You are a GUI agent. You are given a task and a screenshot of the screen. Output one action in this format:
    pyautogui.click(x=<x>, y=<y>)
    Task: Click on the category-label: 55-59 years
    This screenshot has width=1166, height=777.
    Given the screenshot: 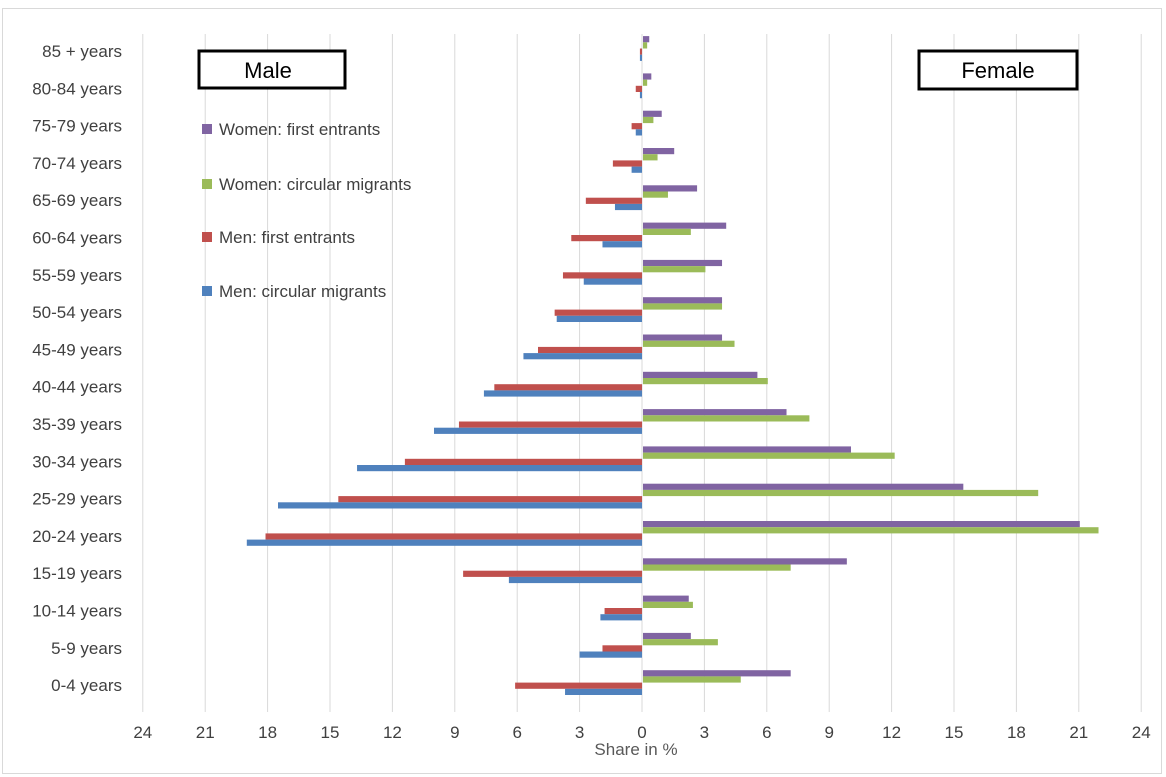 What is the action you would take?
    pyautogui.click(x=77, y=275)
    